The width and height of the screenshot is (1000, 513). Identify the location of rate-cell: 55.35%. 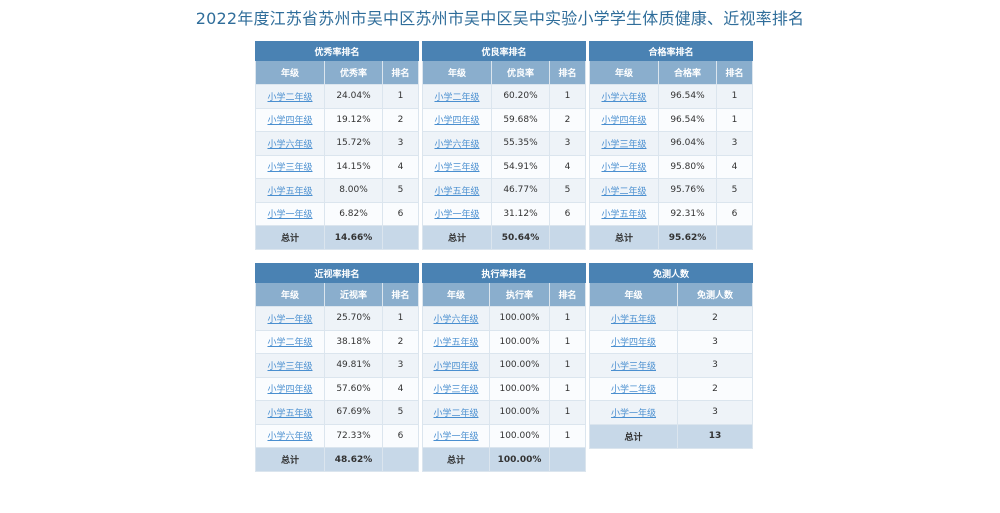
(520, 143).